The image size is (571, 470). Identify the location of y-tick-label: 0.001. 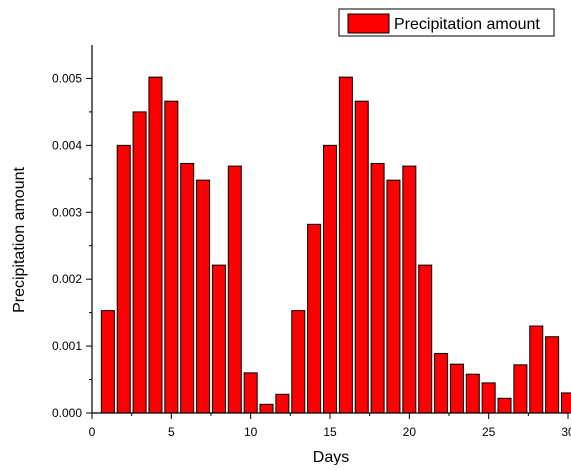
(67, 346).